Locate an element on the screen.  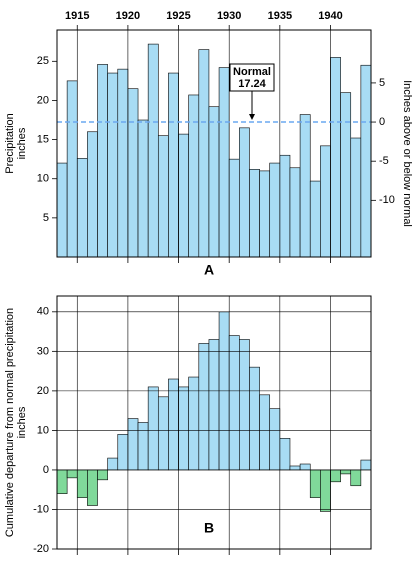
y-tick-label: -20 is located at coordinates (41, 549).